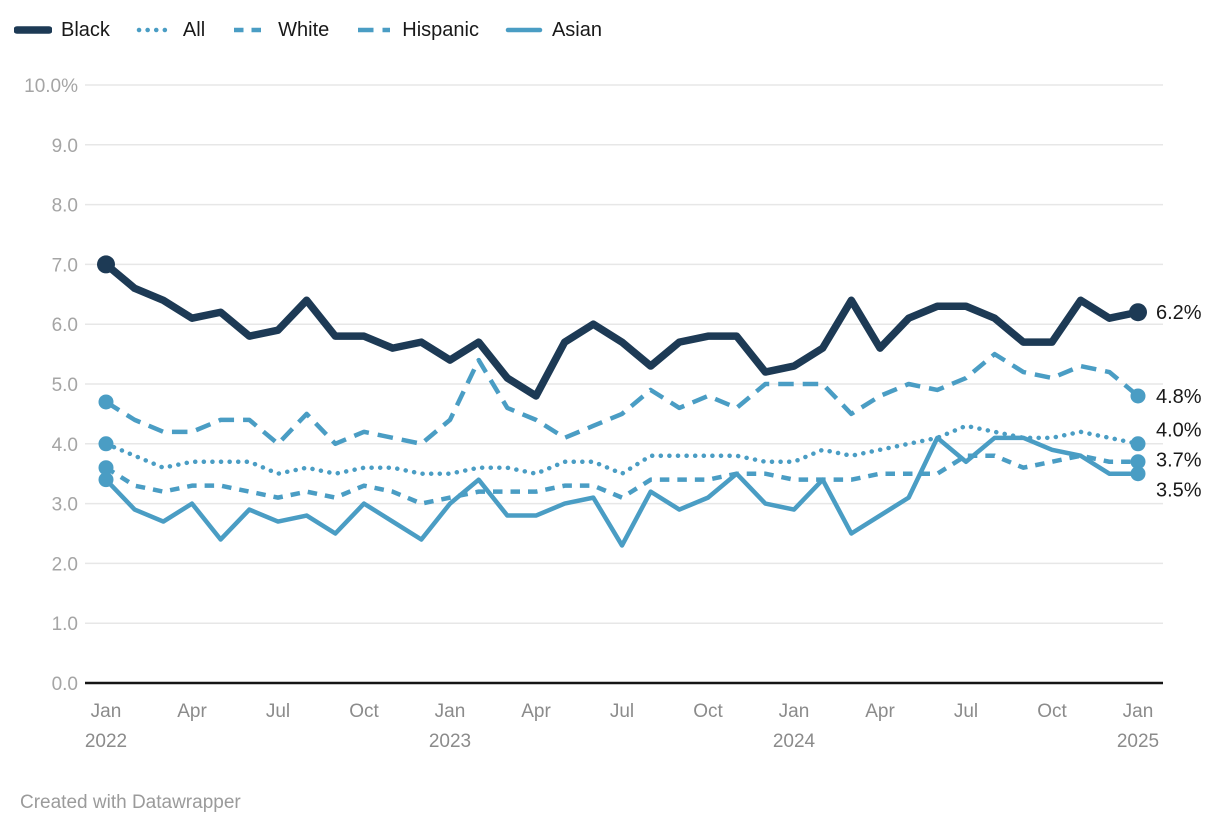 The height and width of the screenshot is (835, 1220). Describe the element at coordinates (106, 480) in the screenshot. I see `series-start-dot-asian` at that location.